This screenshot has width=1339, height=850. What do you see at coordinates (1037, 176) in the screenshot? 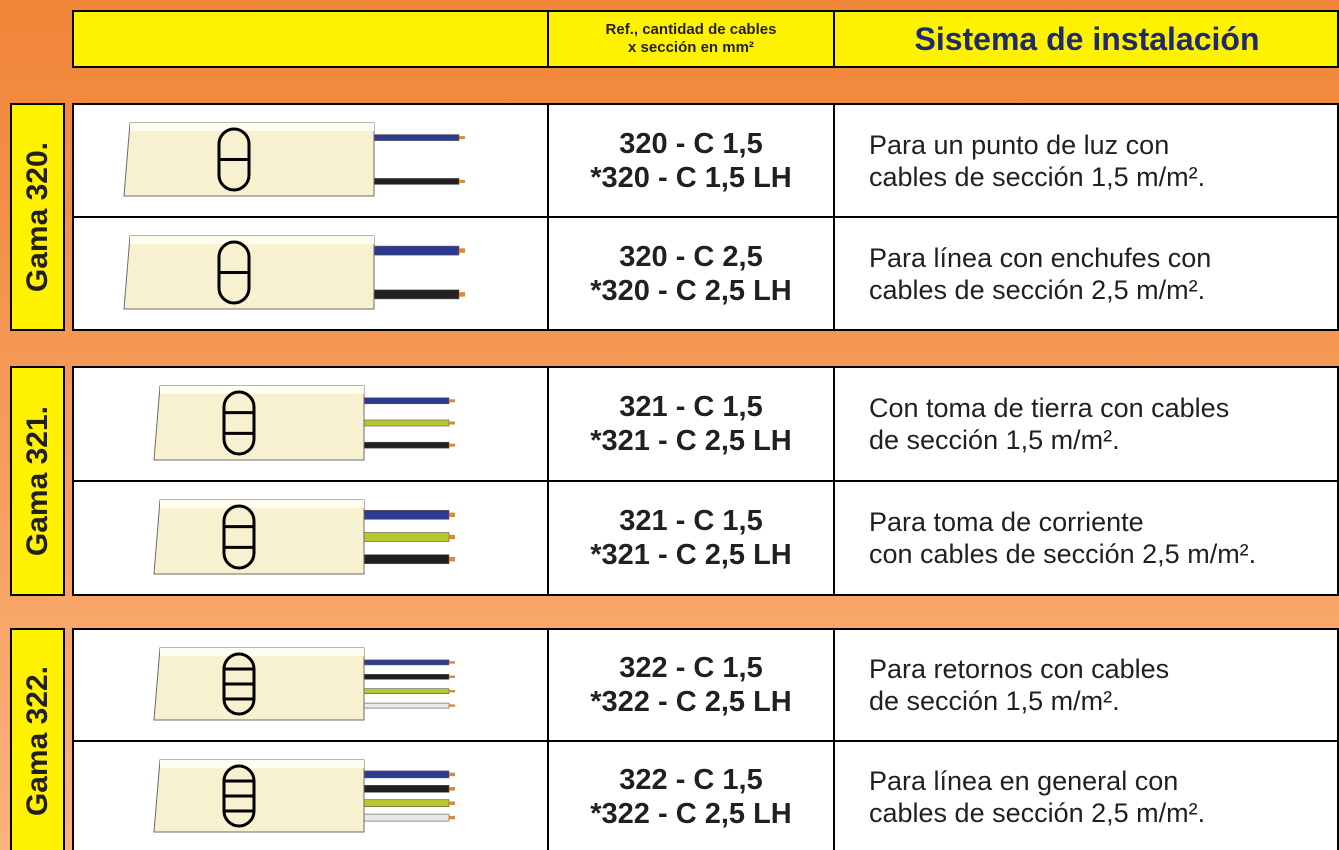
I see `description-line: cables de sección 1,5 m/m².` at bounding box center [1037, 176].